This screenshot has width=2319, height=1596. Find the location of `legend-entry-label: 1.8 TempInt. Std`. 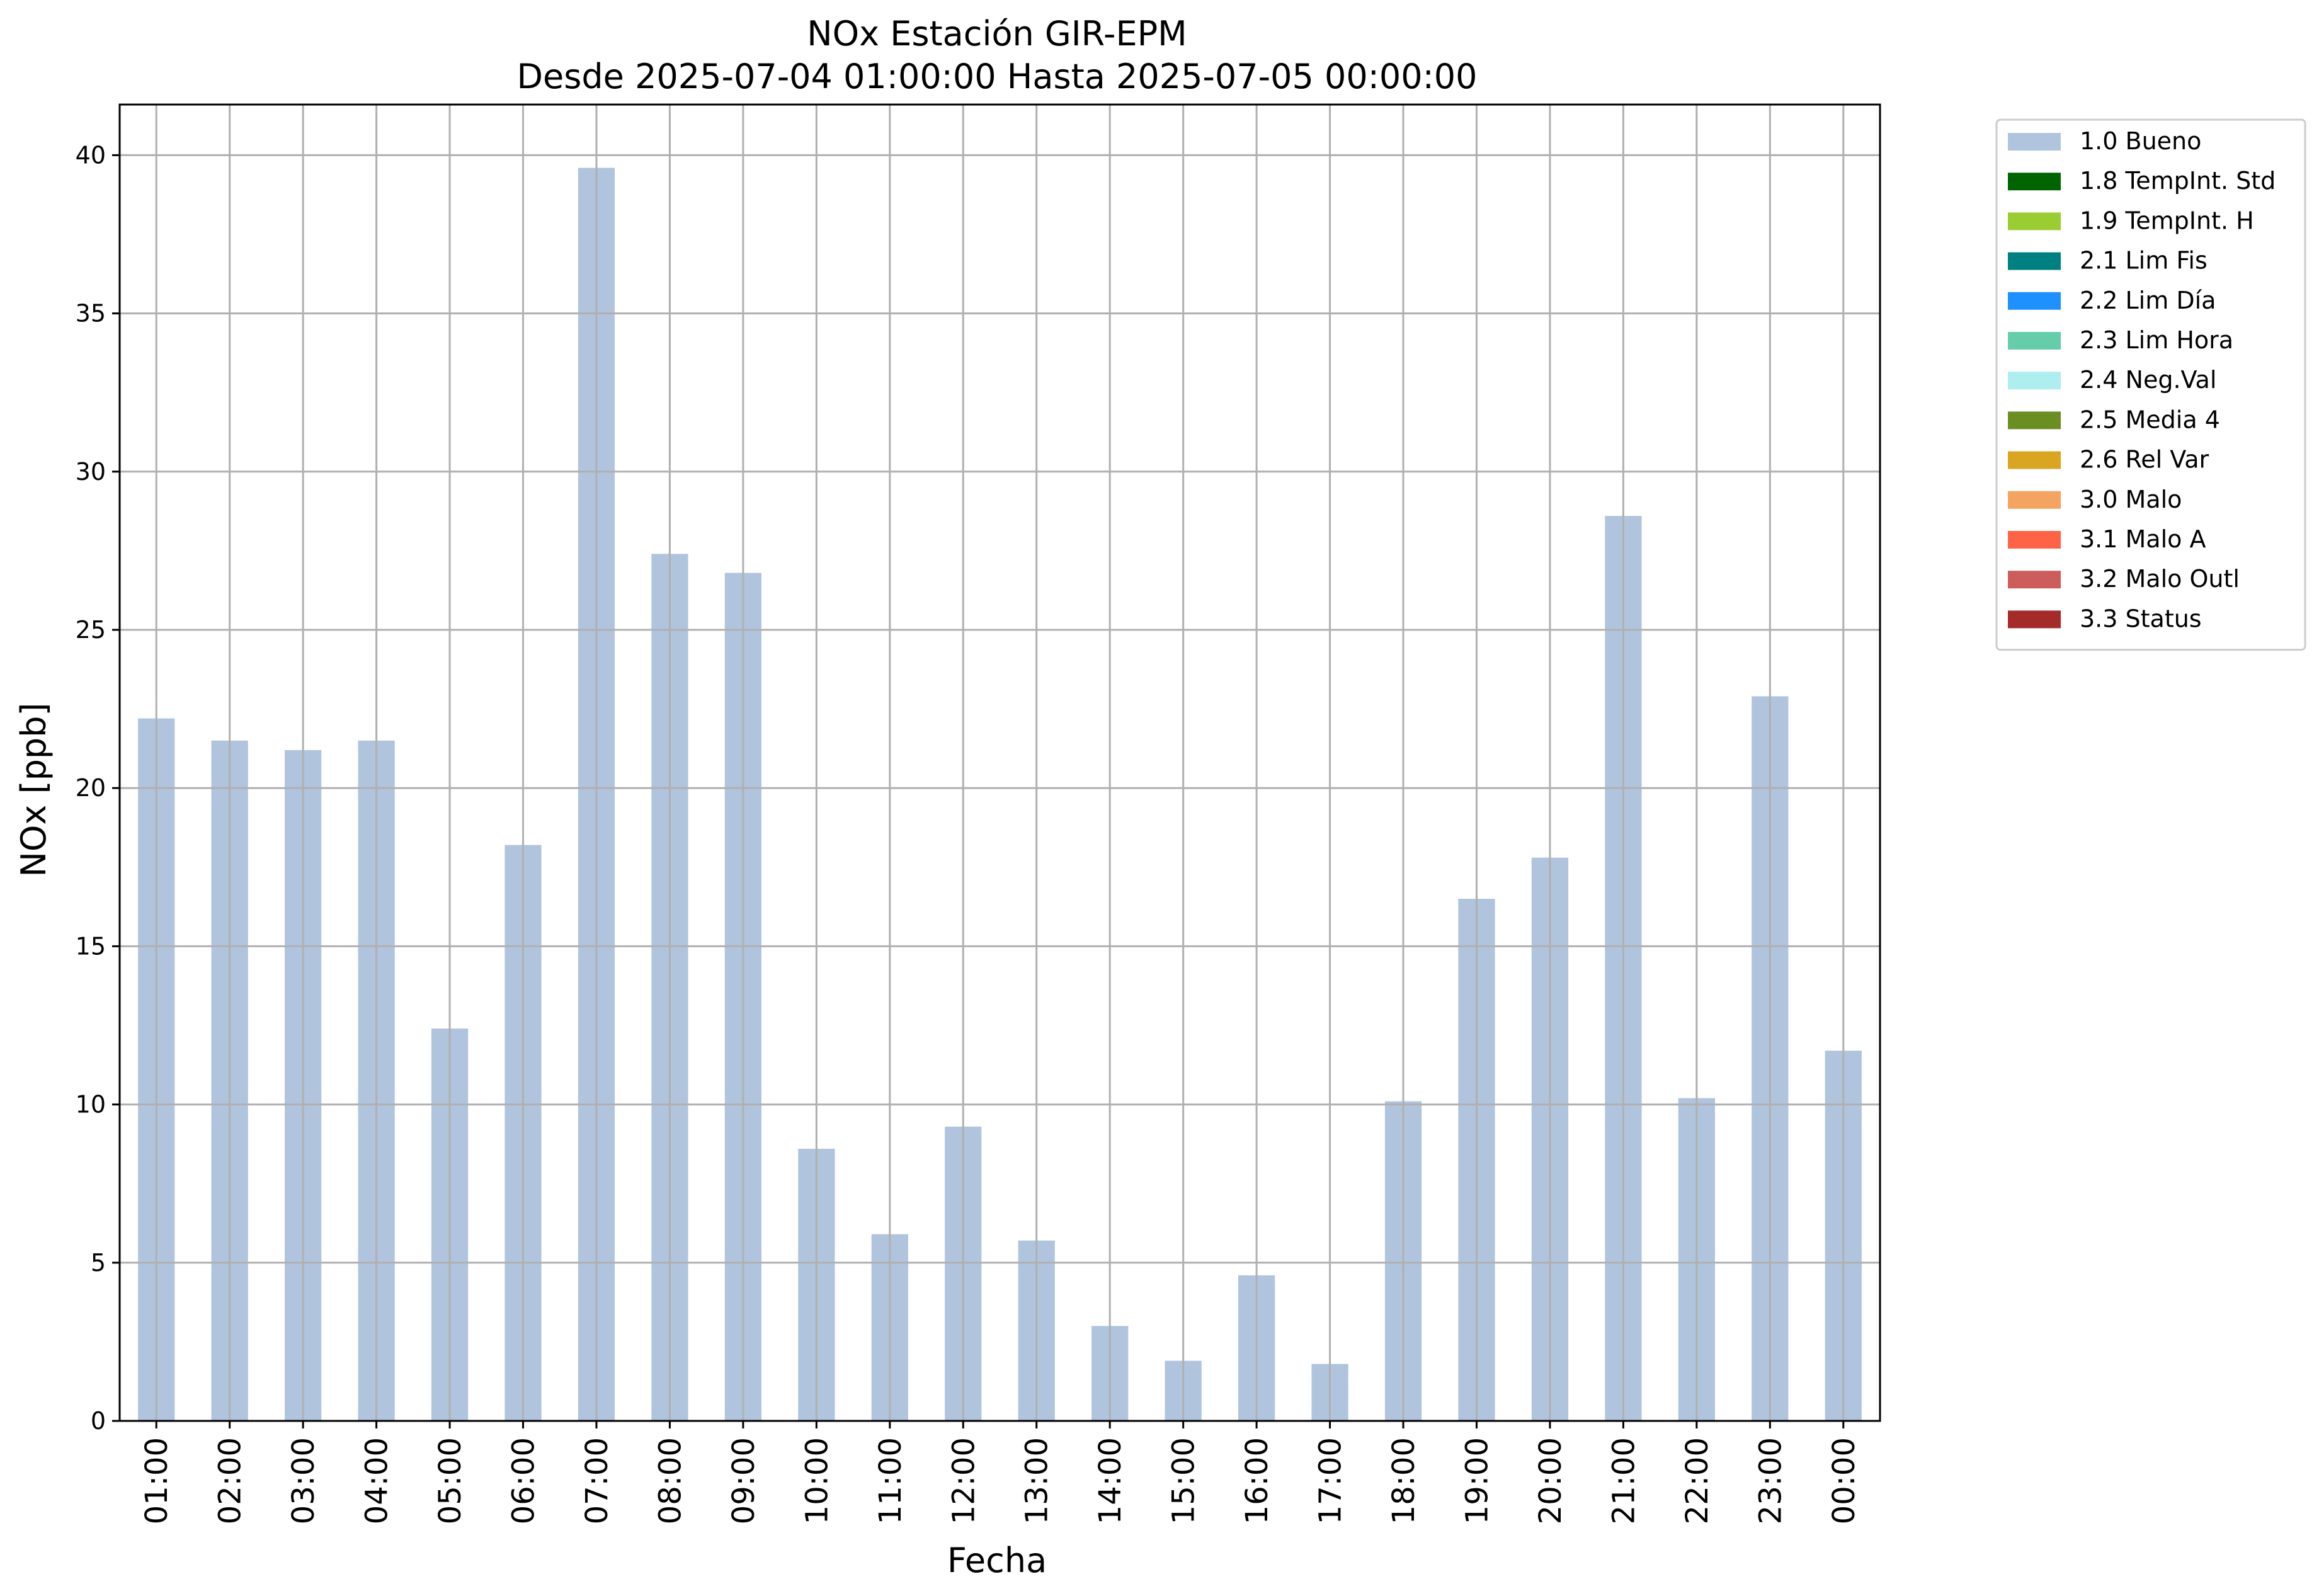

legend-entry-label: 1.8 TempInt. Std is located at coordinates (2178, 181).